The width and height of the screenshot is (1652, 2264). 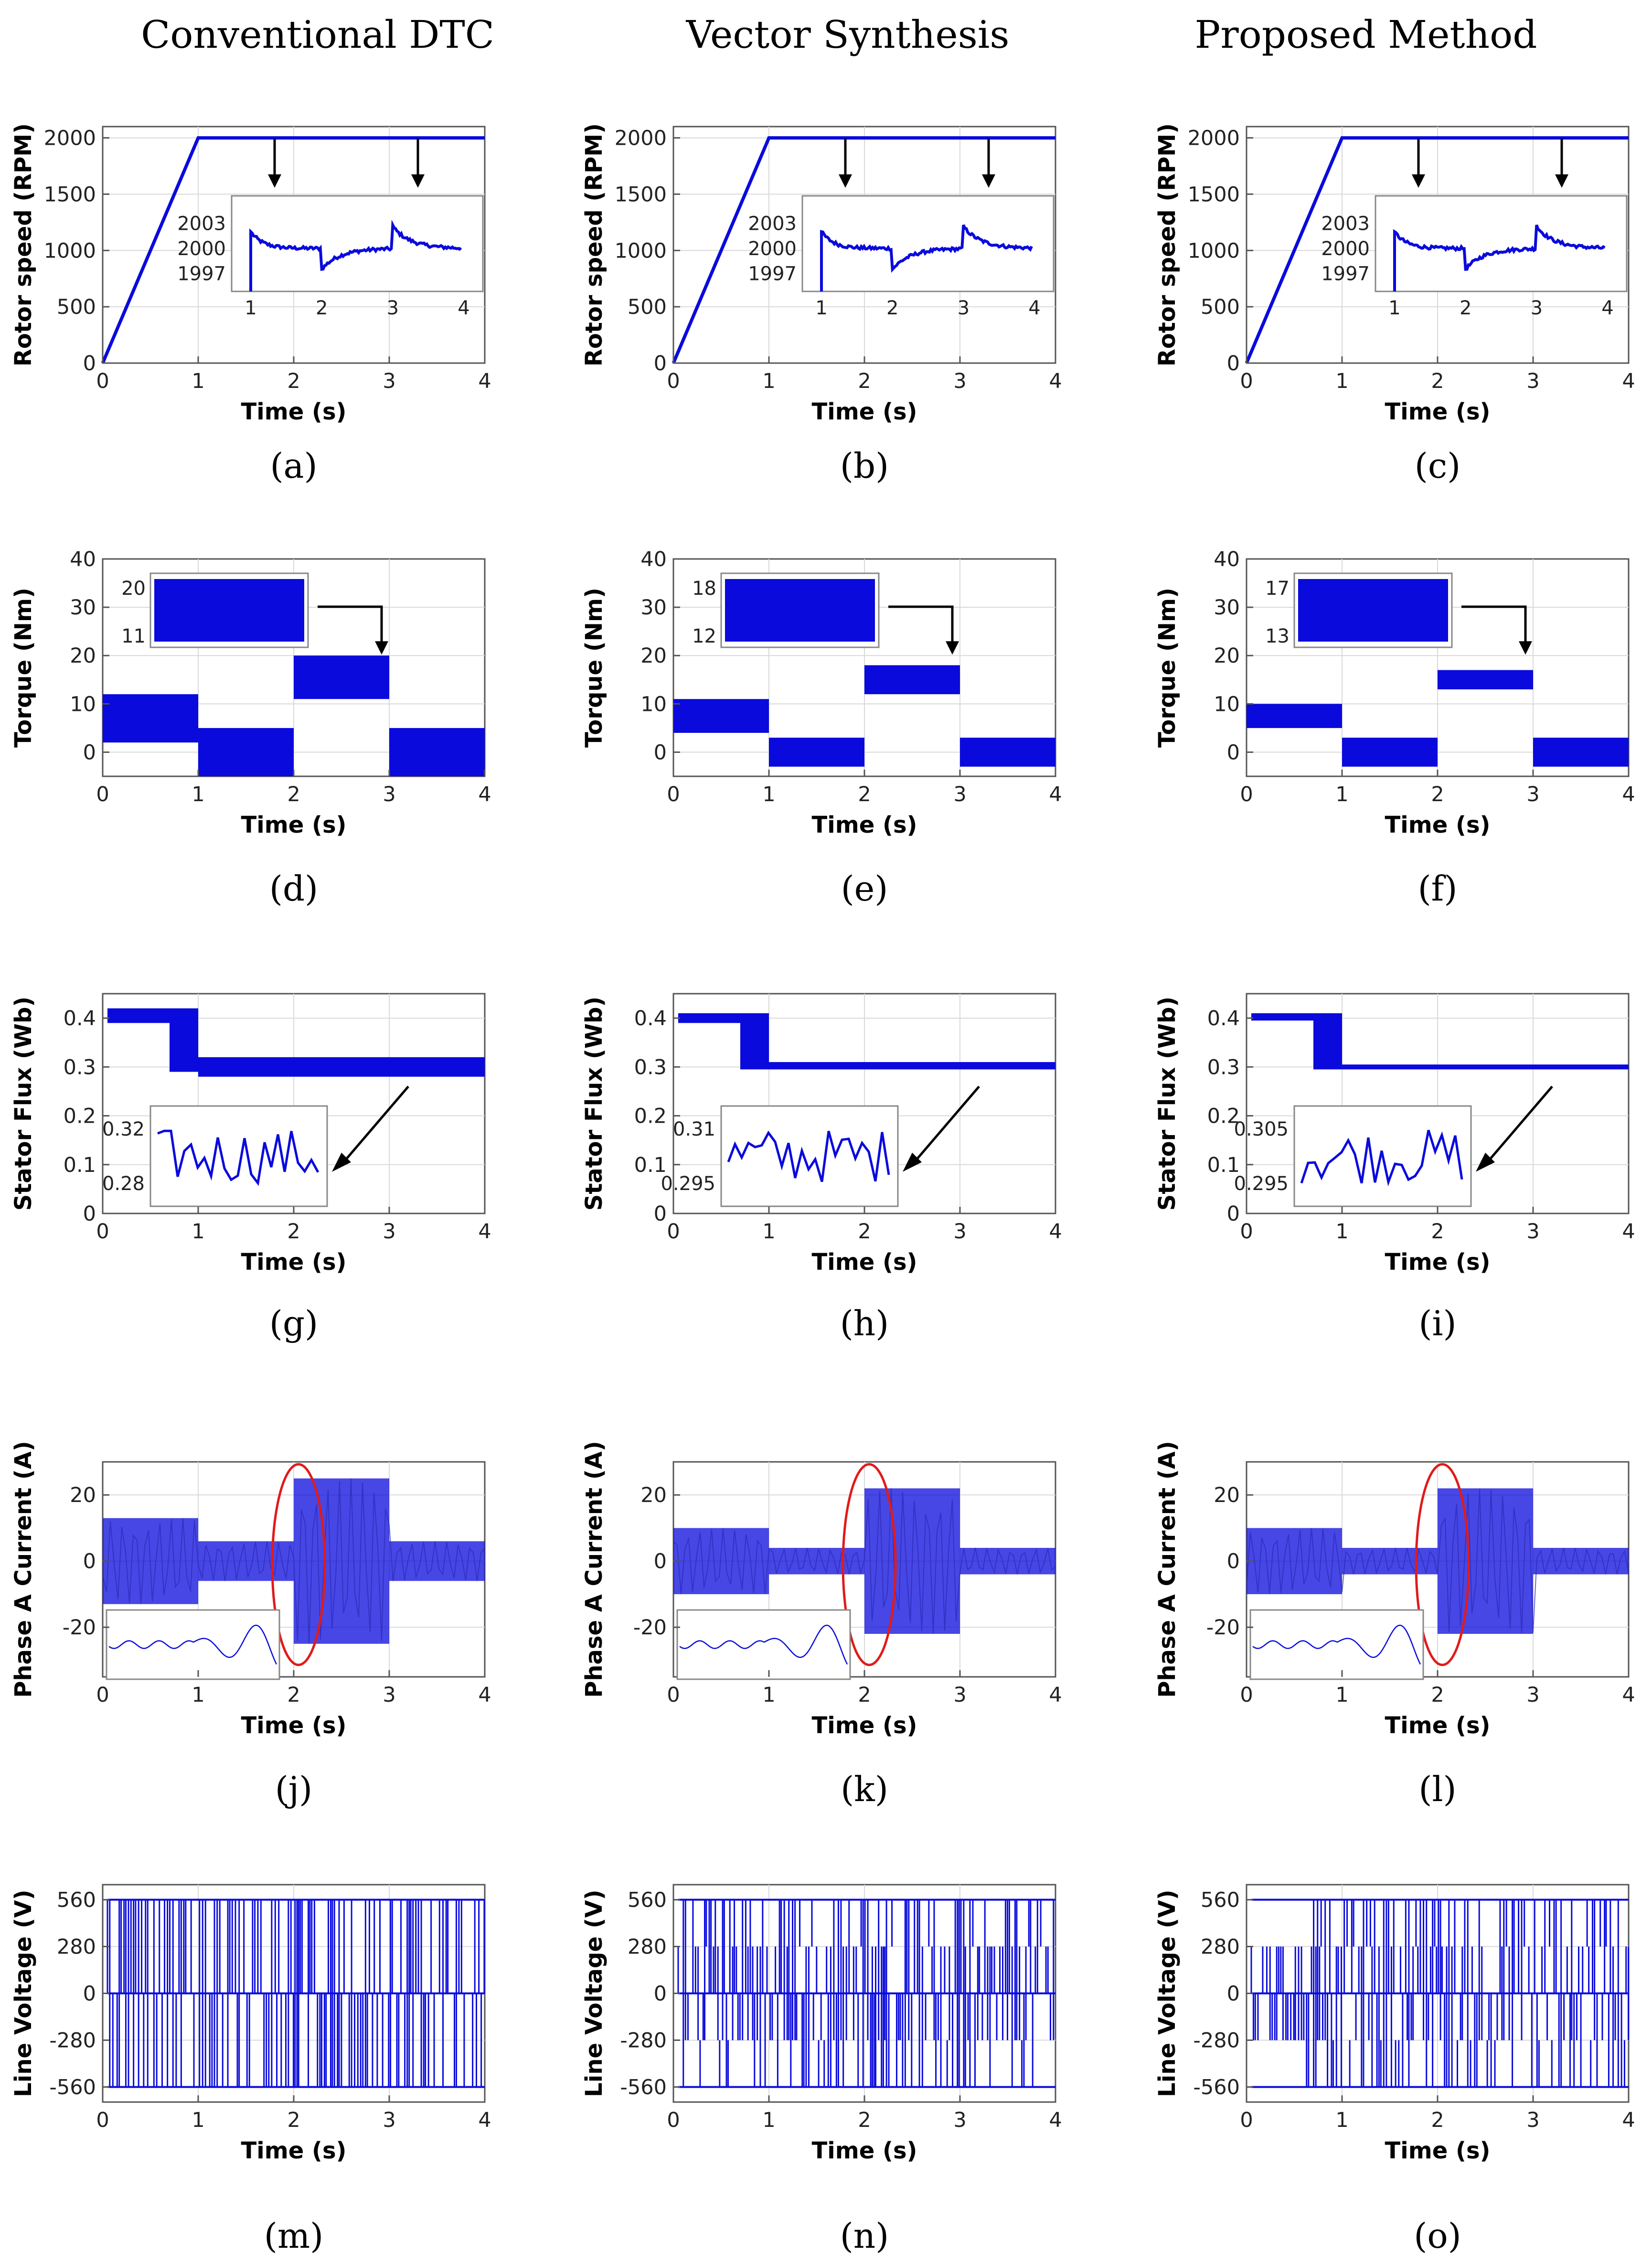 I want to click on y-tick-label: 0.3, so click(x=80, y=1067).